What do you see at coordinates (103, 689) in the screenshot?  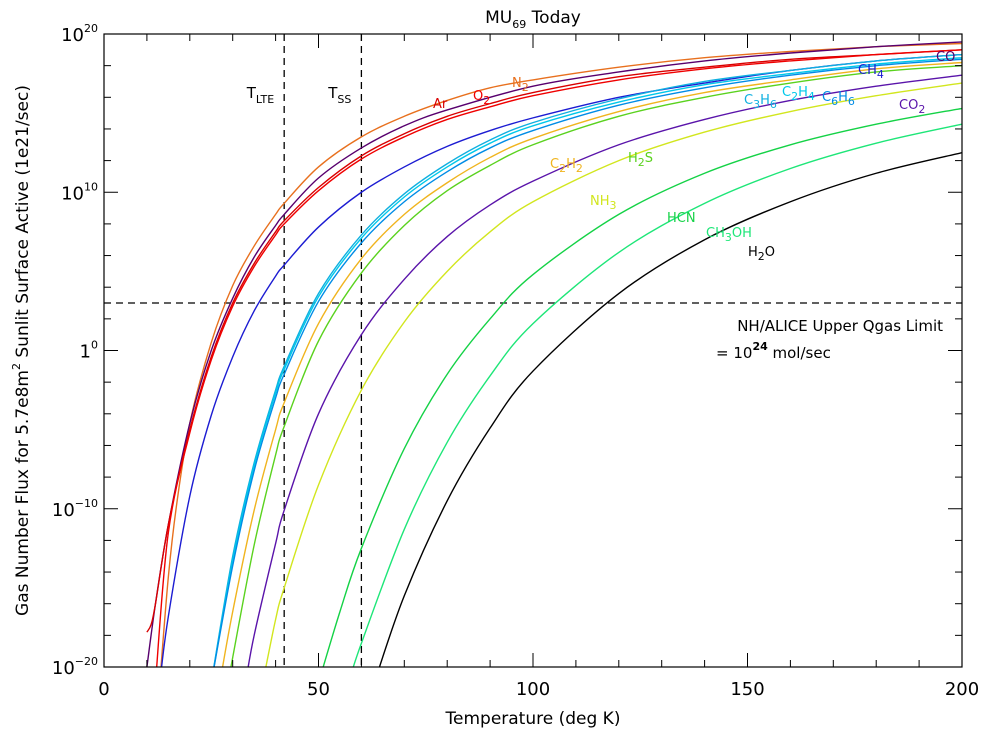 I see `x-tick-label: 0` at bounding box center [103, 689].